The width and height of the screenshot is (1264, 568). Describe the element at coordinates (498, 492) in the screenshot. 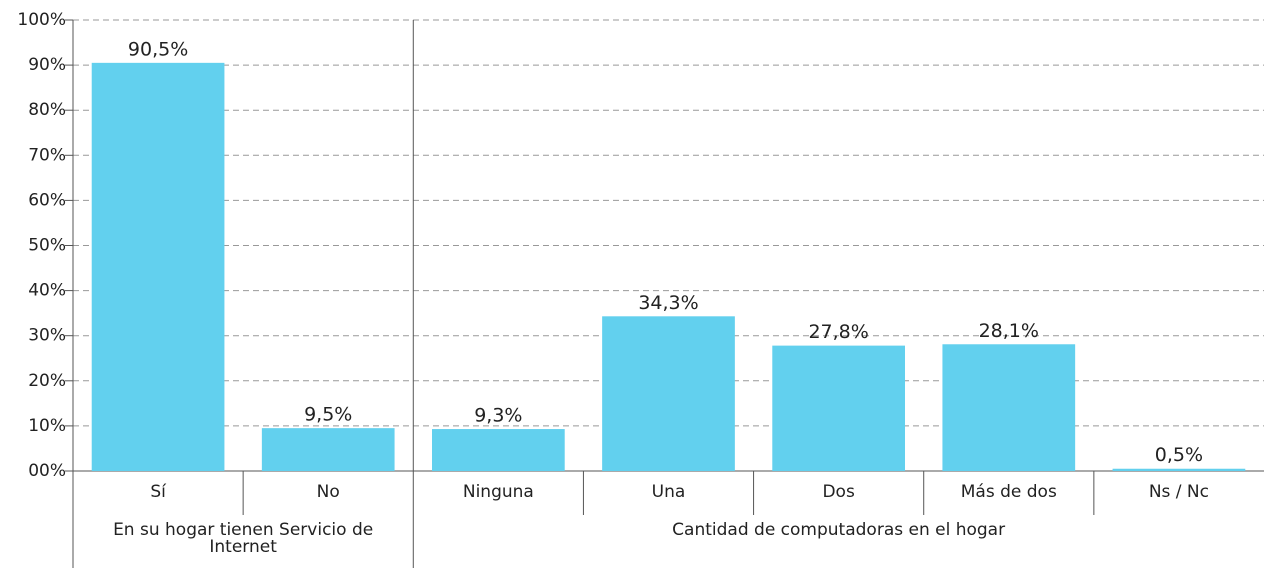

I see `x-tick-label: Ninguna` at that location.